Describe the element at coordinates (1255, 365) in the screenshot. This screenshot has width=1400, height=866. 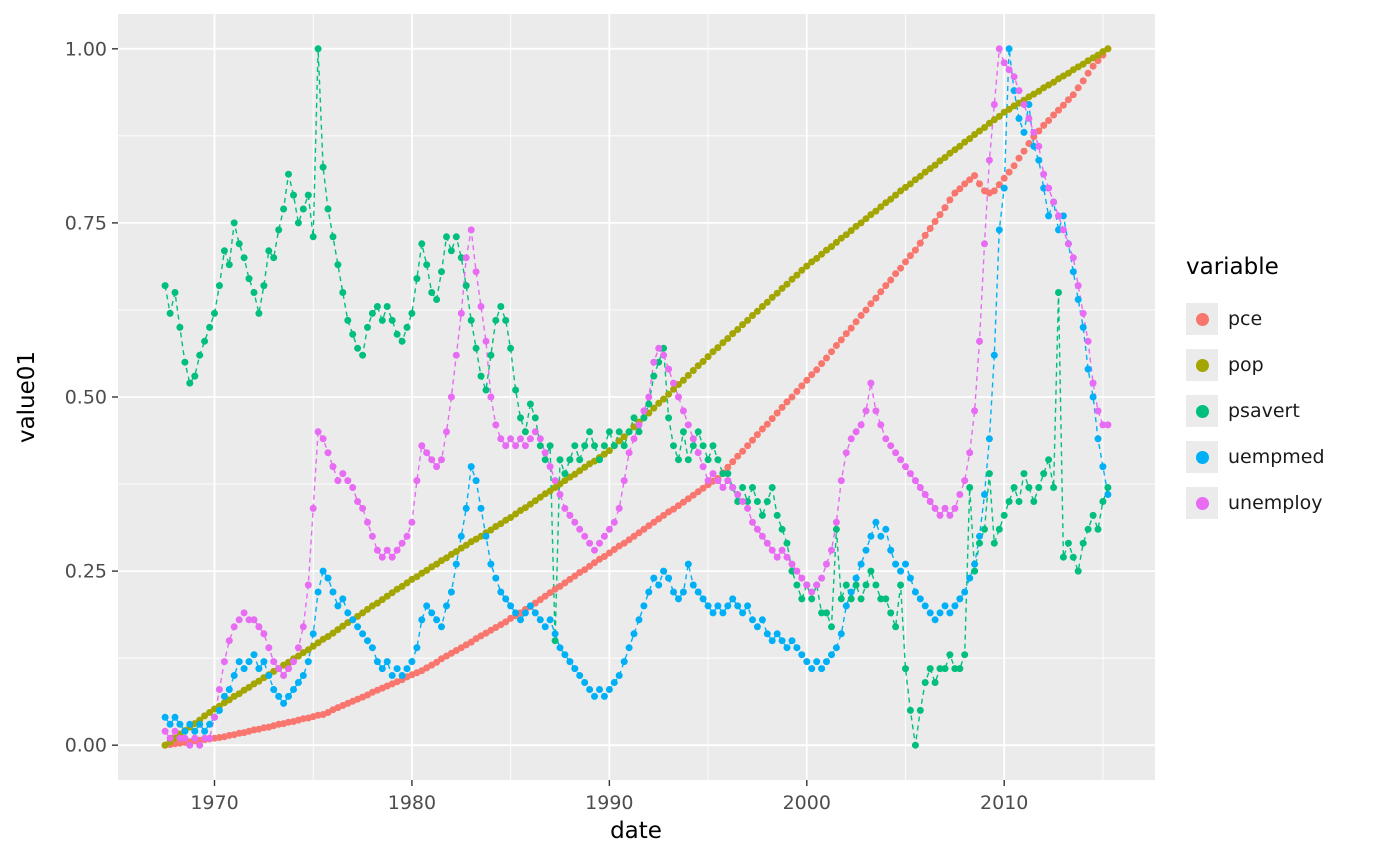
I see `legend-item-pop: pop` at that location.